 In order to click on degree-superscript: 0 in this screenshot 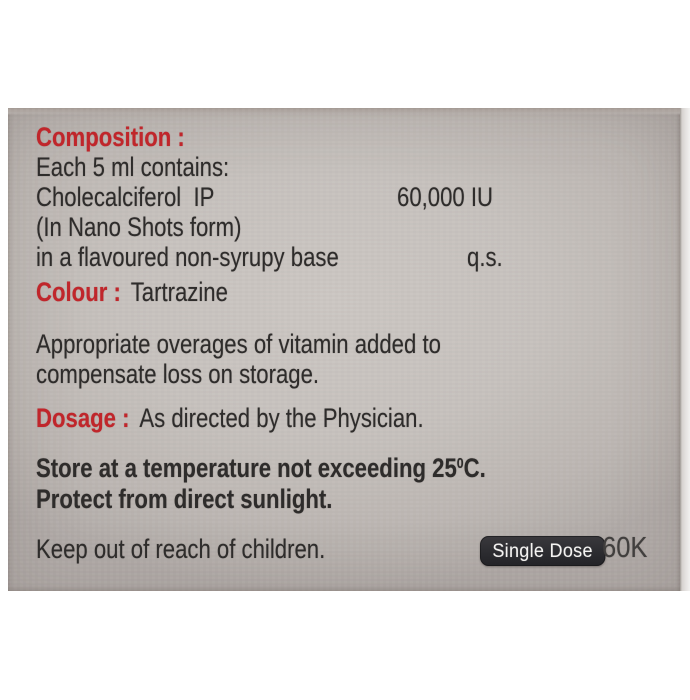, I will do `click(460, 463)`.